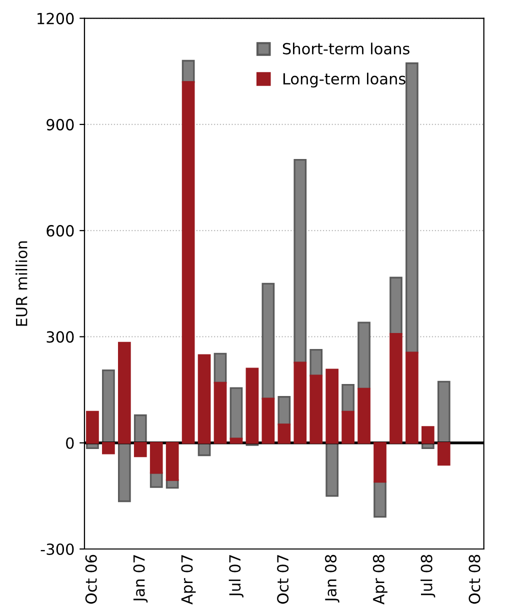 The height and width of the screenshot is (610, 512). What do you see at coordinates (380, 579) in the screenshot?
I see `x-tick-label: Apr 08` at bounding box center [380, 579].